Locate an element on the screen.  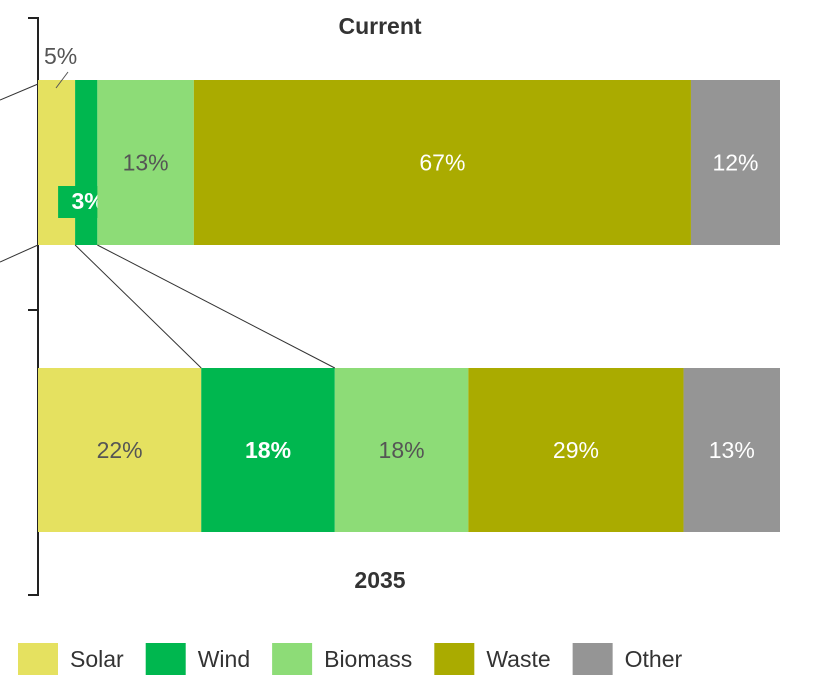
leader-line is located at coordinates (62, 80).